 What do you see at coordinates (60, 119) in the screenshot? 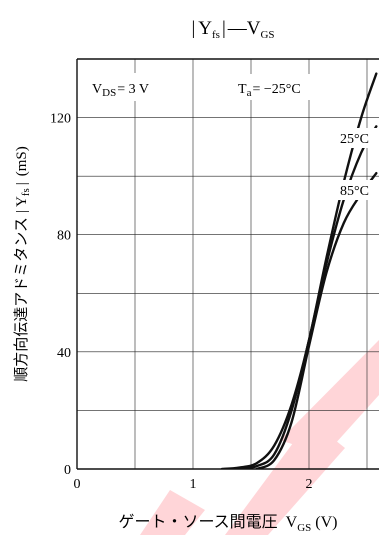
I see `y-tick-label: 120` at bounding box center [60, 119].